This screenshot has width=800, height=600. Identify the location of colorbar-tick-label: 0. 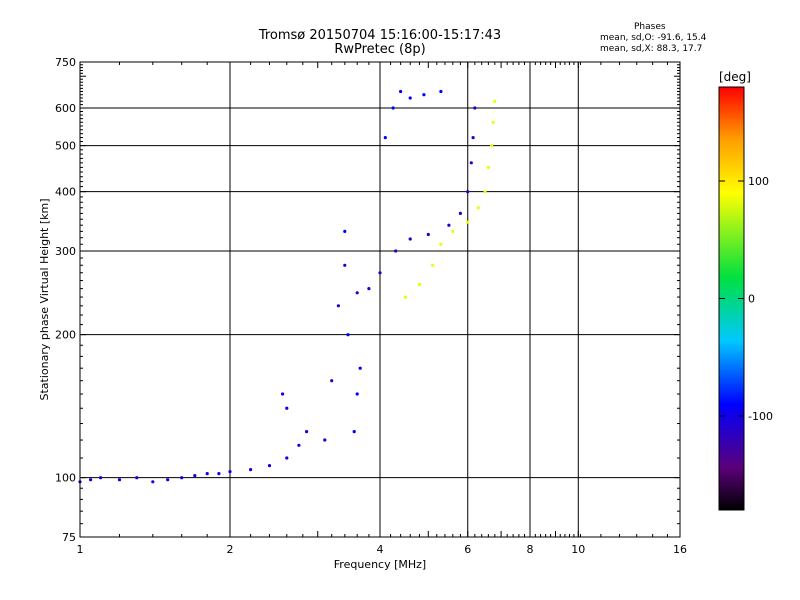
(751, 299).